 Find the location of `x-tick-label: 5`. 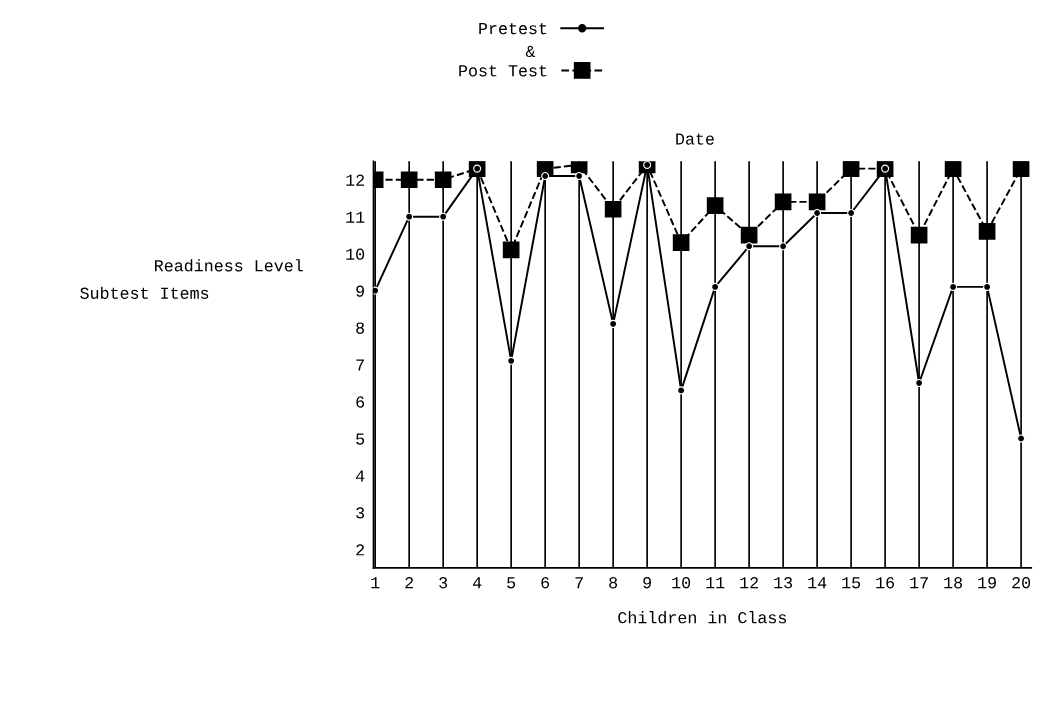

x-tick-label: 5 is located at coordinates (511, 583).